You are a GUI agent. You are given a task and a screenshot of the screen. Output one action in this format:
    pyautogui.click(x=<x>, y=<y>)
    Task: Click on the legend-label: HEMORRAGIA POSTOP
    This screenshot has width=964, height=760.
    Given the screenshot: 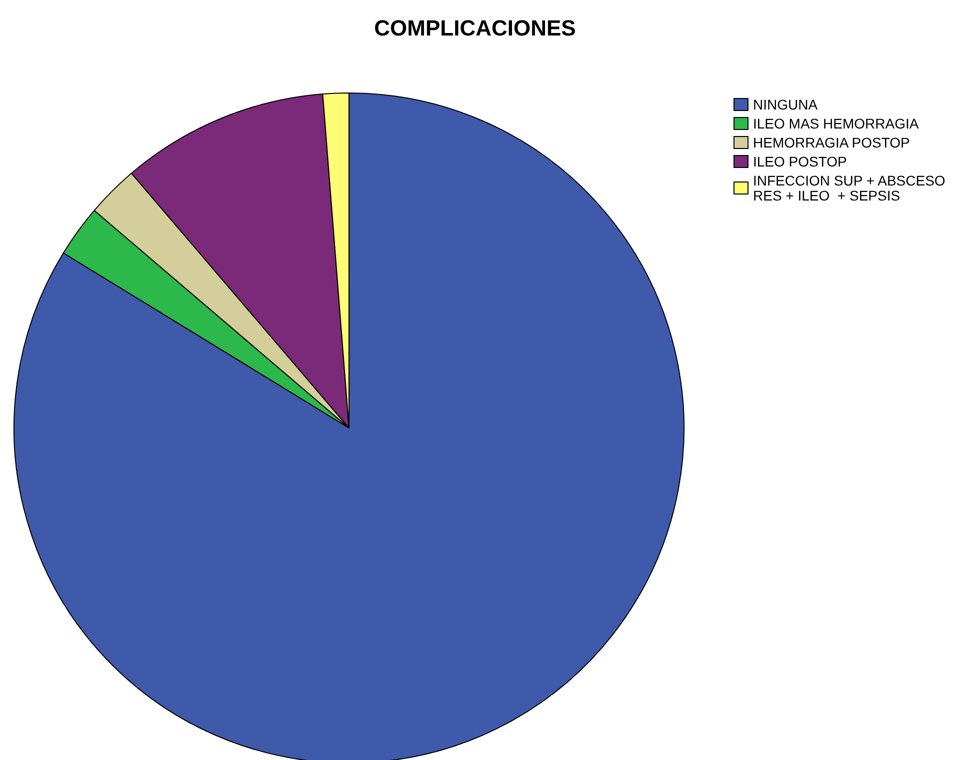 What is the action you would take?
    pyautogui.click(x=831, y=142)
    